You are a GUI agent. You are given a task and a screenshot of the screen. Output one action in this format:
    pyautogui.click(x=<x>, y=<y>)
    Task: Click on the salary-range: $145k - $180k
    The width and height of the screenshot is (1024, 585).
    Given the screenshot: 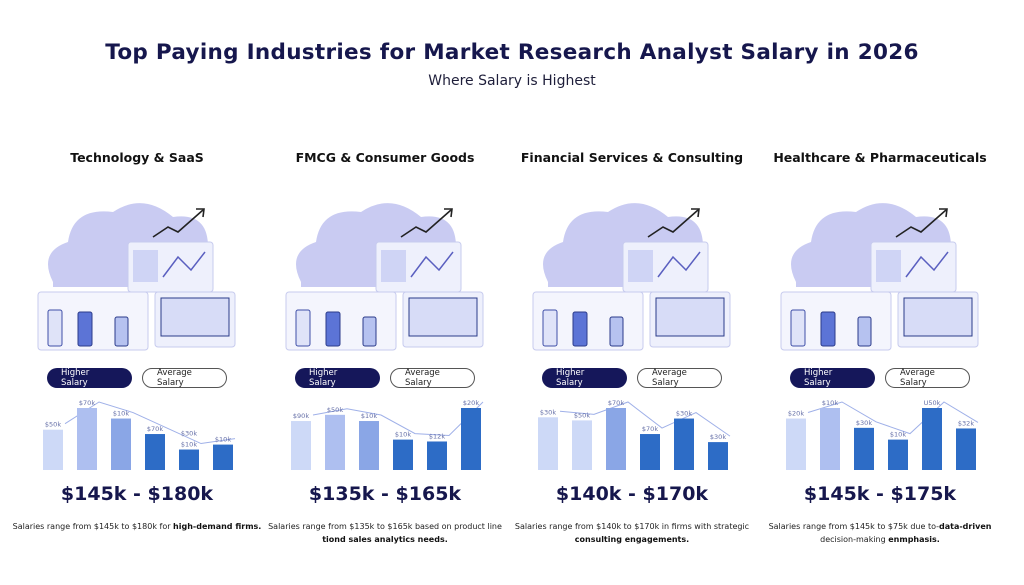 What is the action you would take?
    pyautogui.click(x=137, y=494)
    